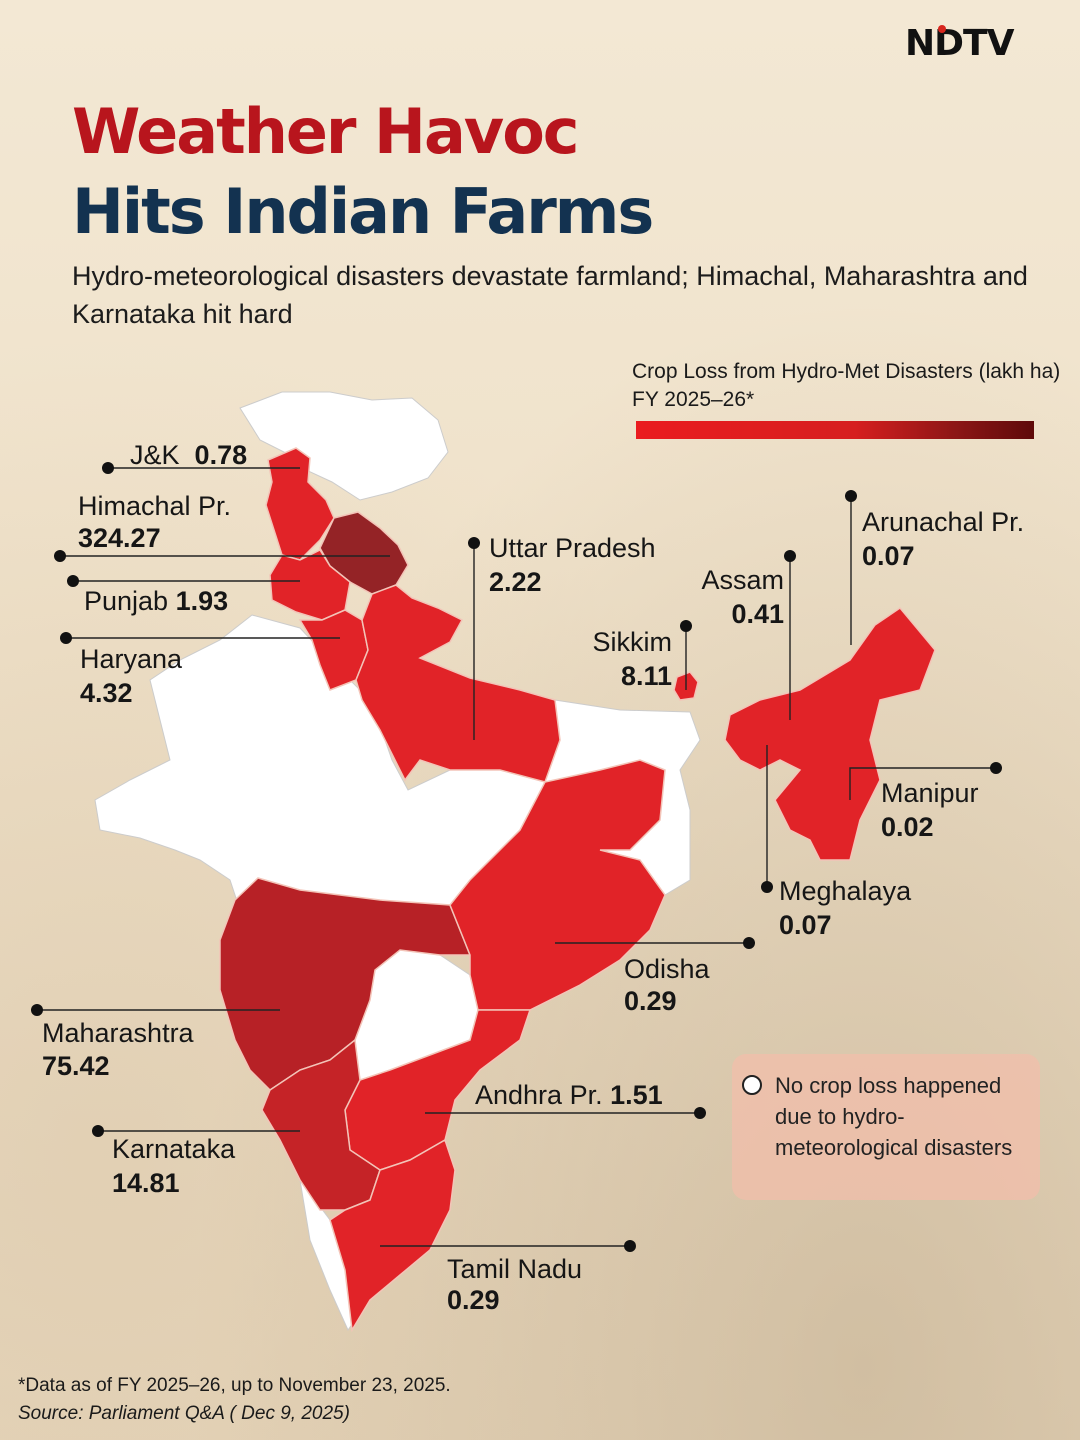 Image resolution: width=1080 pixels, height=1440 pixels. Describe the element at coordinates (66, 638) in the screenshot. I see `dot-haryana` at that location.